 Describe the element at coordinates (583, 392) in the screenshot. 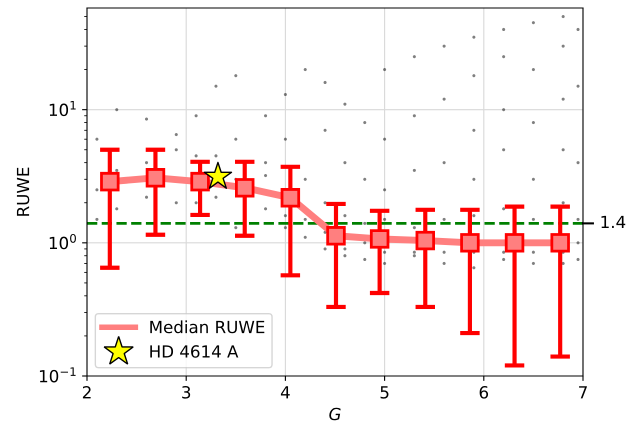

I see `x-tick-label: 7` at that location.